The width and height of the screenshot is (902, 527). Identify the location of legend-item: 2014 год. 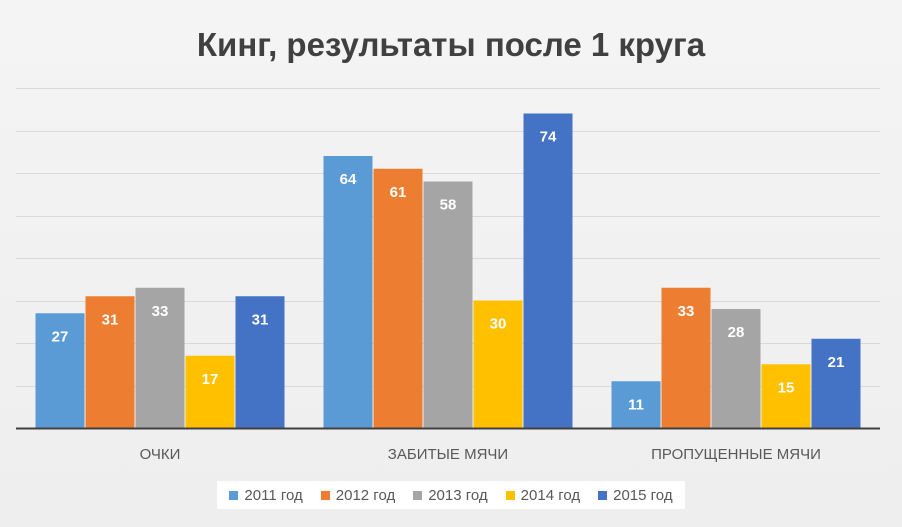
(543, 495).